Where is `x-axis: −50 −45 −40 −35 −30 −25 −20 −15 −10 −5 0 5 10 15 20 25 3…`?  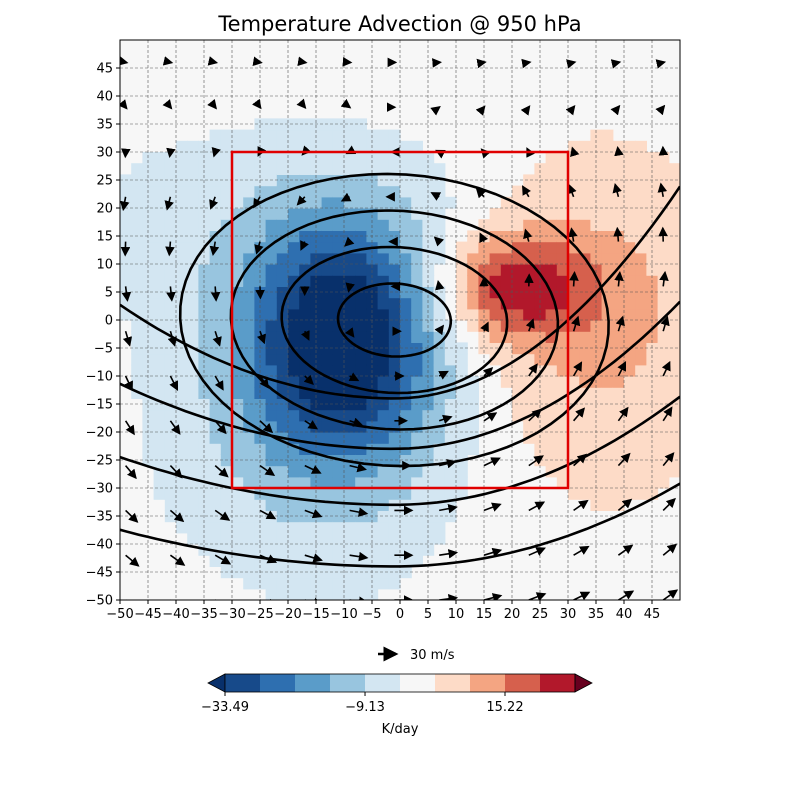 x-axis: −50 −45 −40 −35 −30 −25 −20 −15 −10 −5 0 5 10 15 20 25 3… is located at coordinates (383, 611).